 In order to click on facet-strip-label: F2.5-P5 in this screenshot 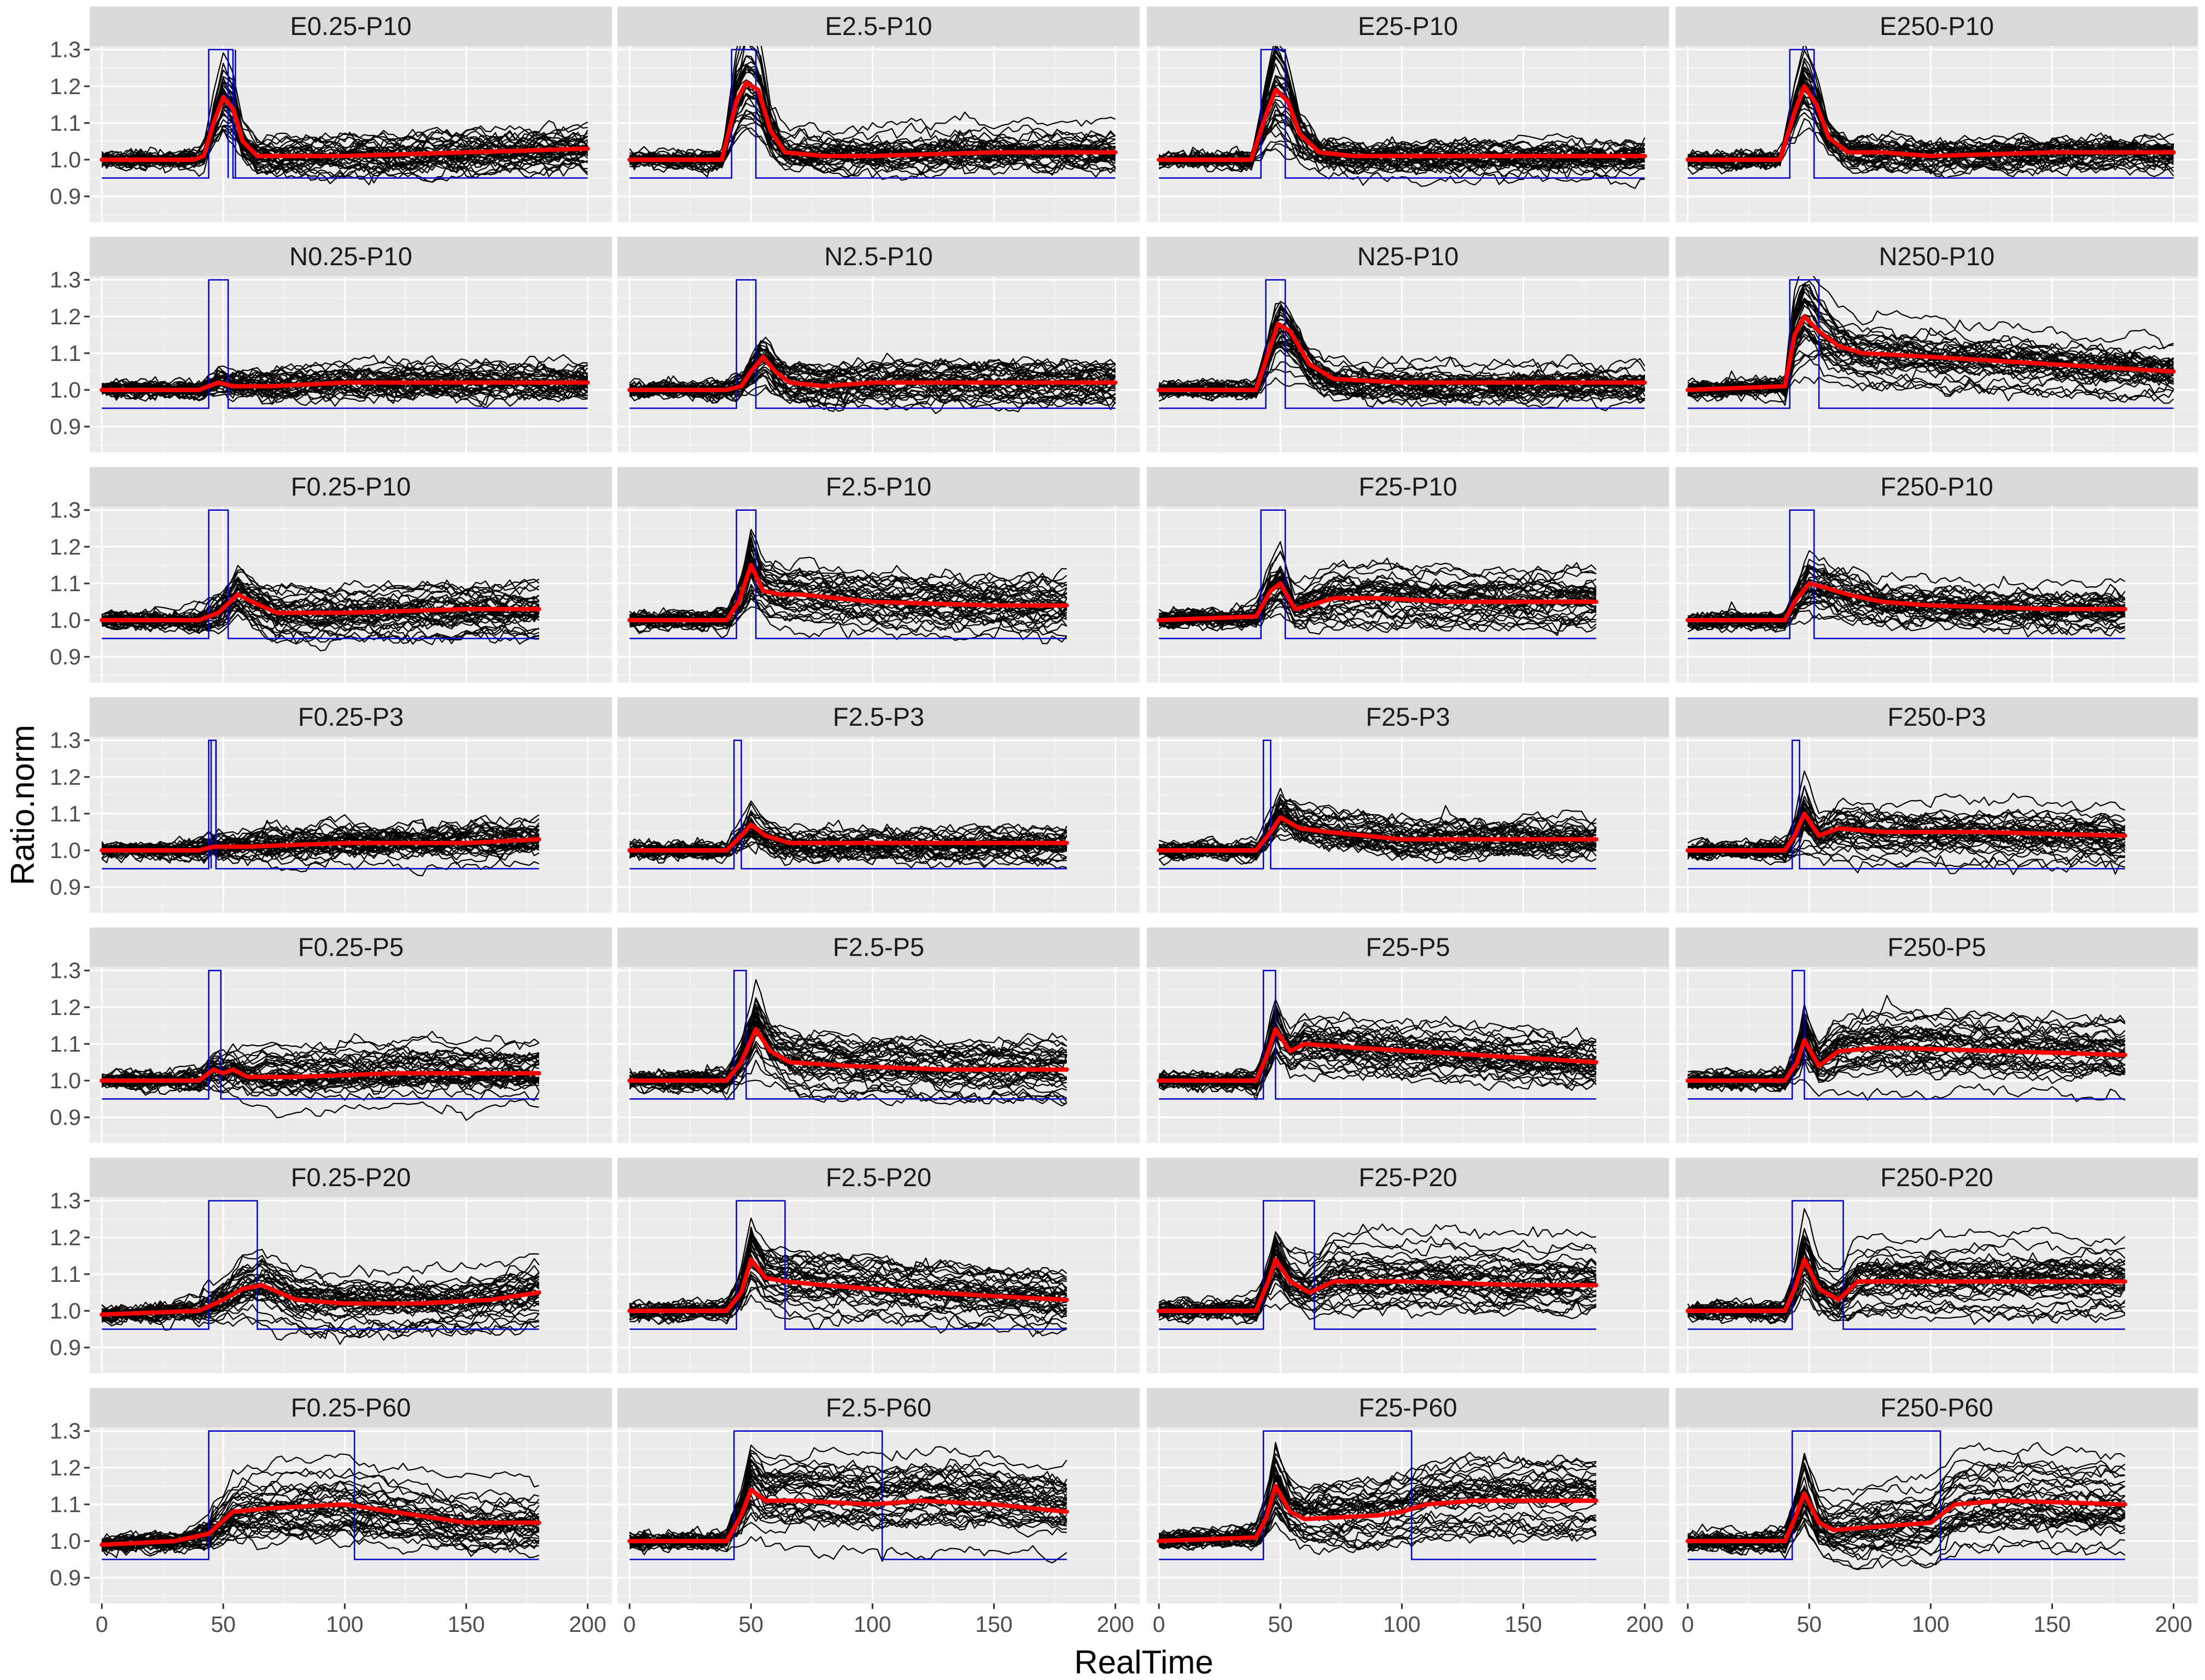, I will do `click(878, 946)`.